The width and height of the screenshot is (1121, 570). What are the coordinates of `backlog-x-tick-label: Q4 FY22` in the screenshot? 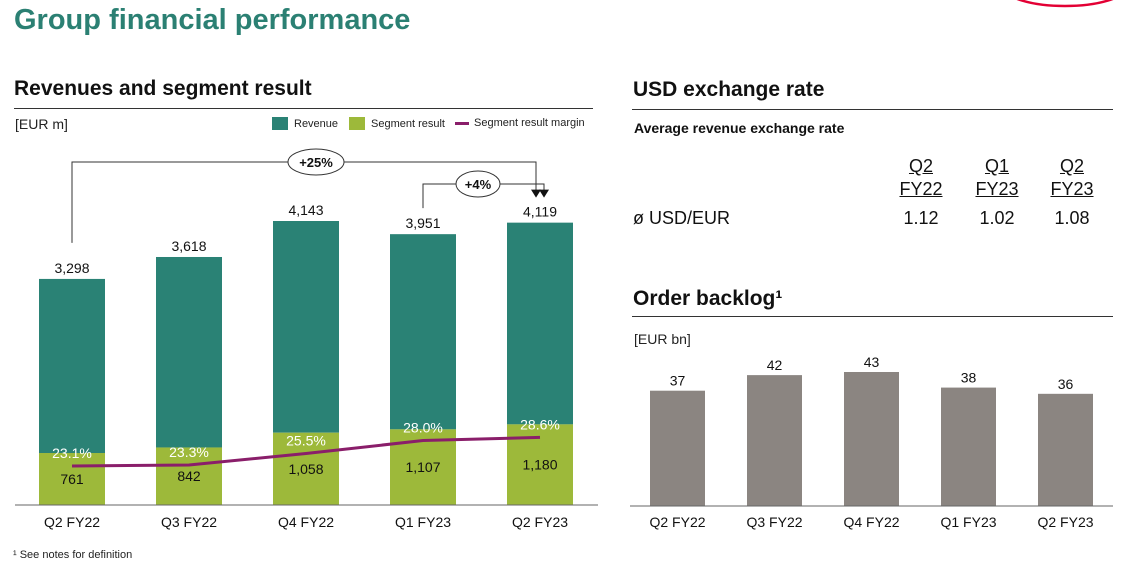 It's located at (871, 522).